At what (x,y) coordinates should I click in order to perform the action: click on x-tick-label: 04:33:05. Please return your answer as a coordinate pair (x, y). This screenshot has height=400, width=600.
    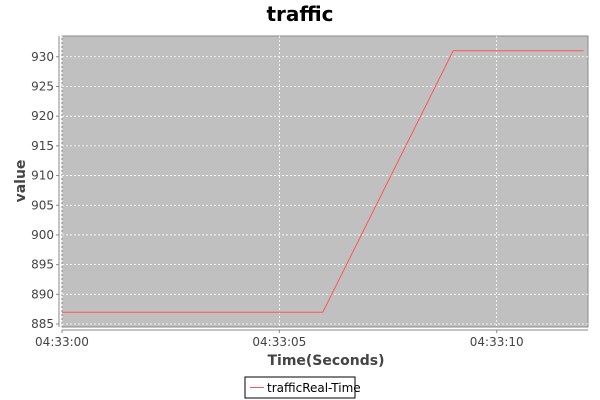
    Looking at the image, I should click on (279, 342).